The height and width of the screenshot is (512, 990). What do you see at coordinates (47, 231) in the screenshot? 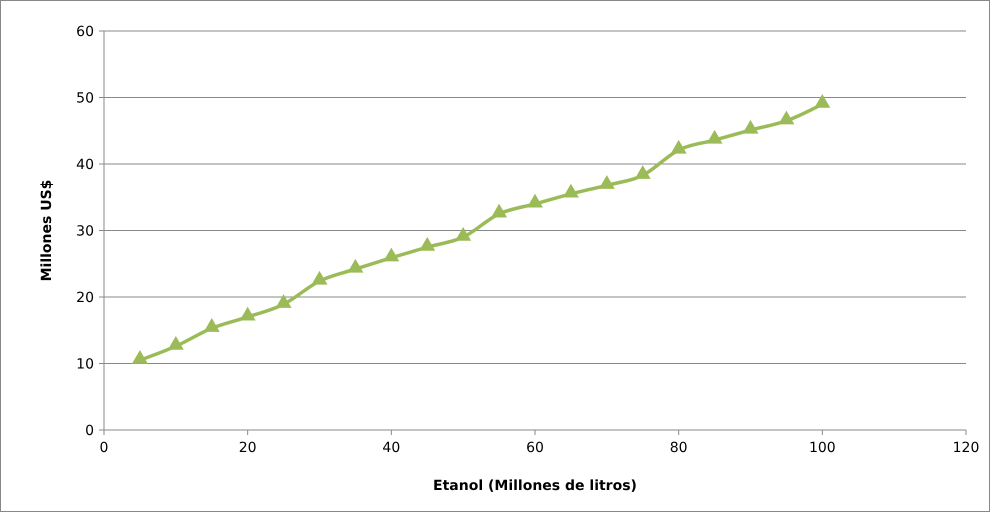
I see `y-axis-title: Millones US$` at bounding box center [47, 231].